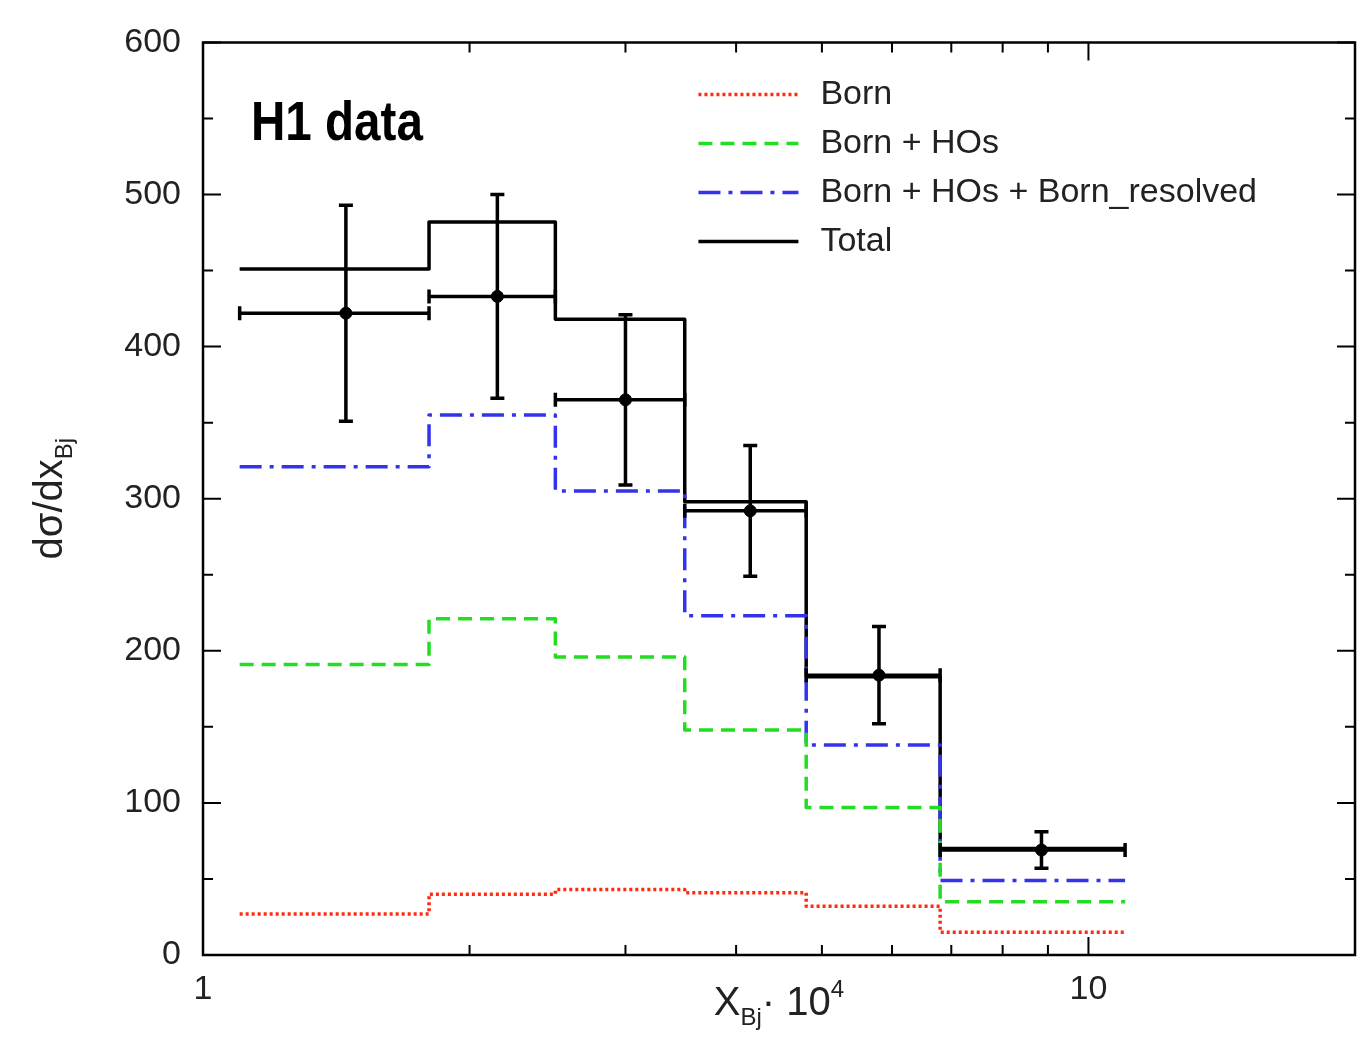 The image size is (1362, 1043). I want to click on x-tick-label: 1, so click(203, 986).